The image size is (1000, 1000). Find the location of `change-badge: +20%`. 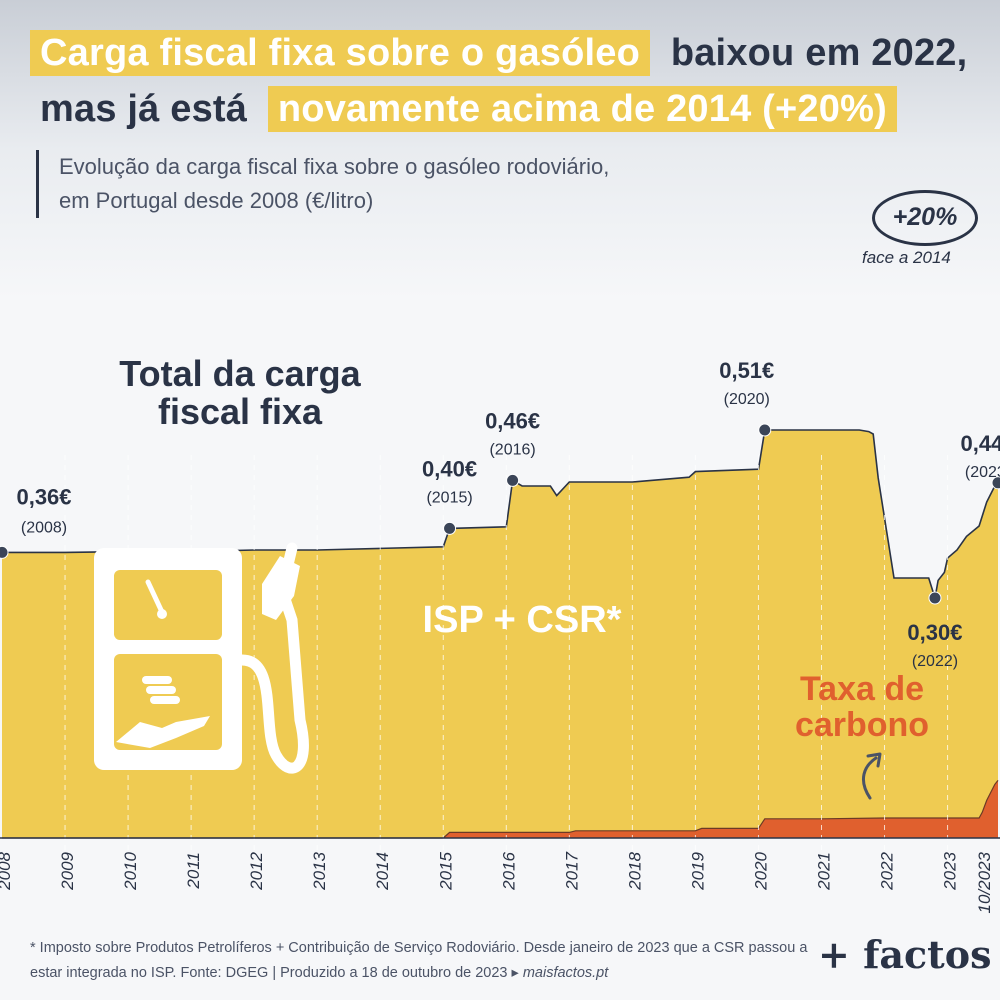

change-badge: +20% is located at coordinates (925, 218).